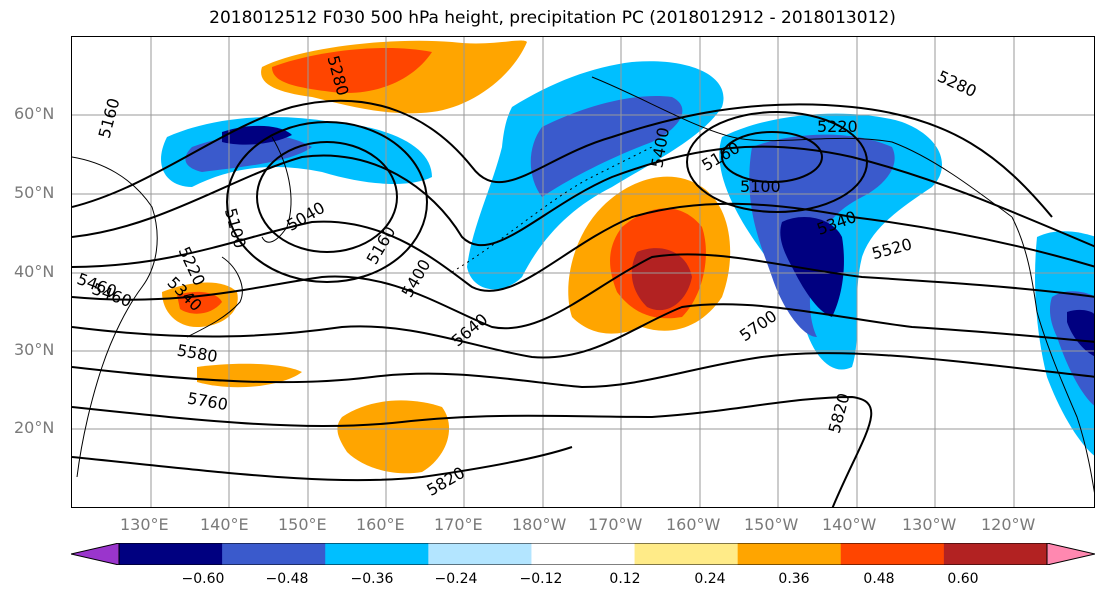  Describe the element at coordinates (963, 579) in the screenshot. I see `colorbar-tick-label: 0.60` at that location.